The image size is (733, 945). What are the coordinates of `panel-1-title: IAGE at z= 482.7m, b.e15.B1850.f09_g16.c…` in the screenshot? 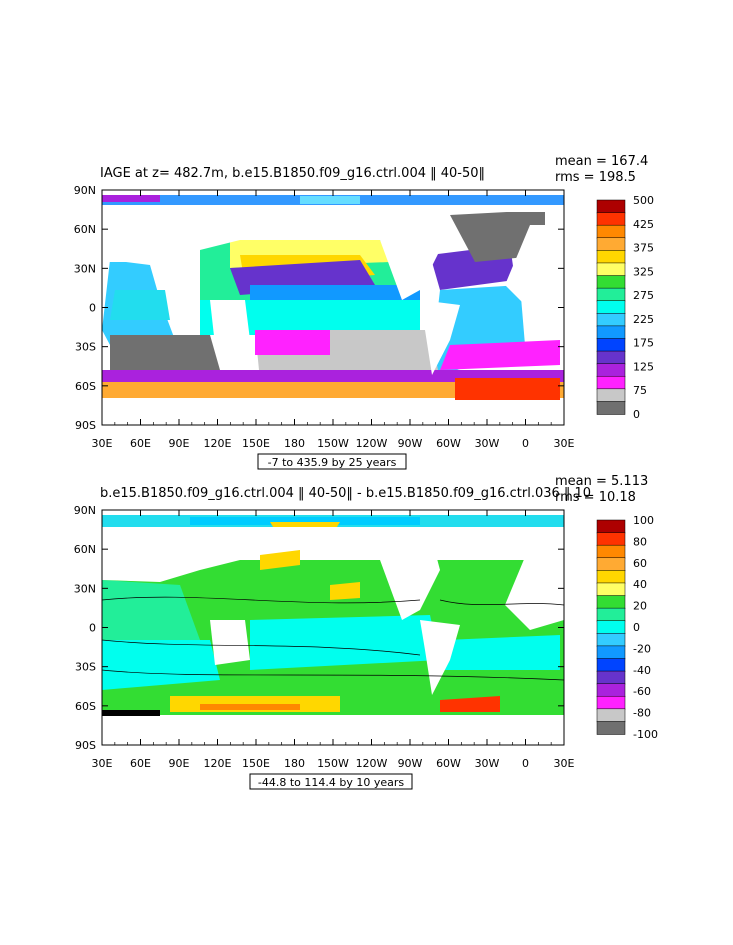 It's located at (292, 173).